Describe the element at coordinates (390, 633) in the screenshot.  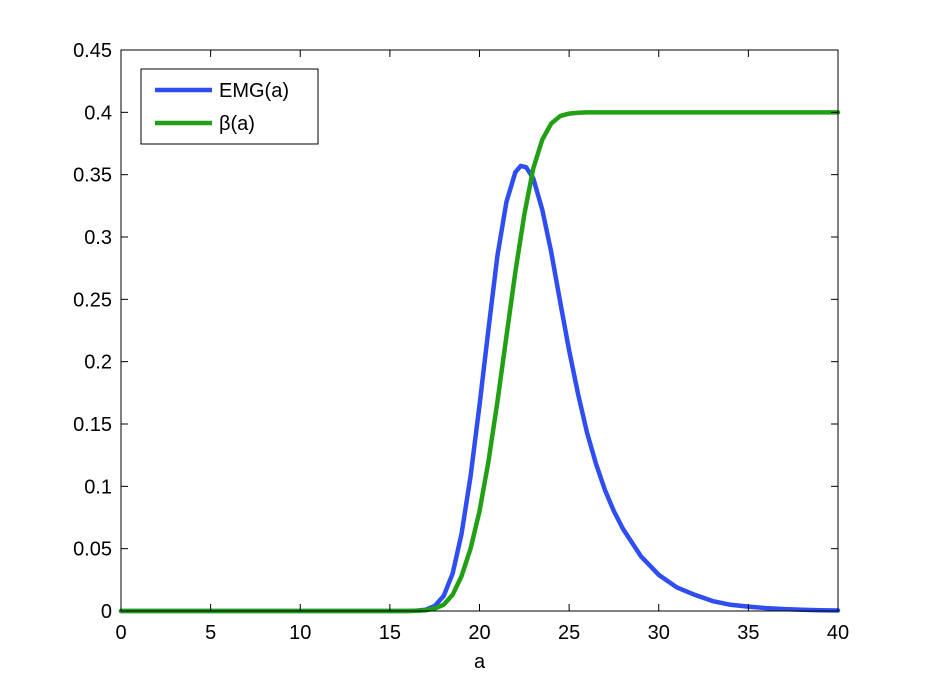
I see `x-tick-label: 15` at that location.